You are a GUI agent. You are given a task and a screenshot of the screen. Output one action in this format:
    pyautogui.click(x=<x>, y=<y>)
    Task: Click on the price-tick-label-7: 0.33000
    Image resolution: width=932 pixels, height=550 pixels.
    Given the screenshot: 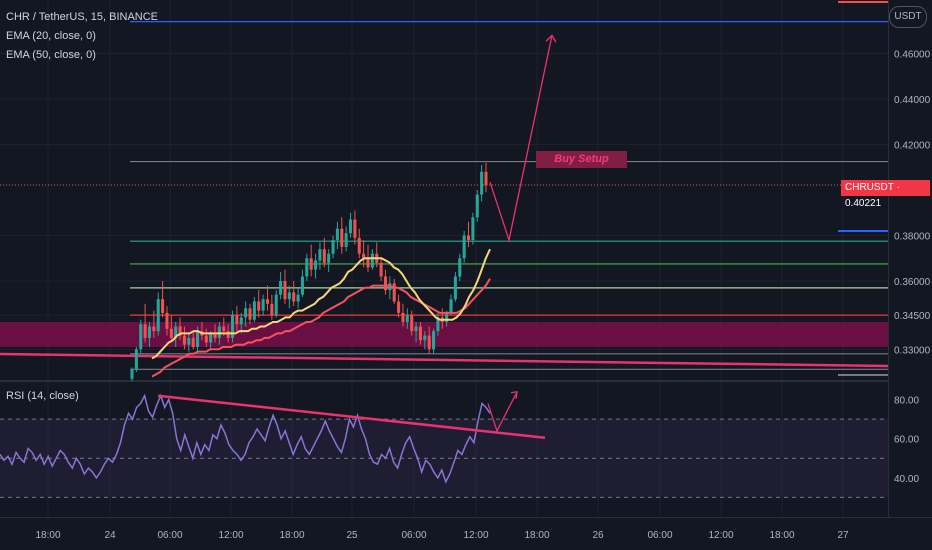 What is the action you would take?
    pyautogui.click(x=912, y=350)
    